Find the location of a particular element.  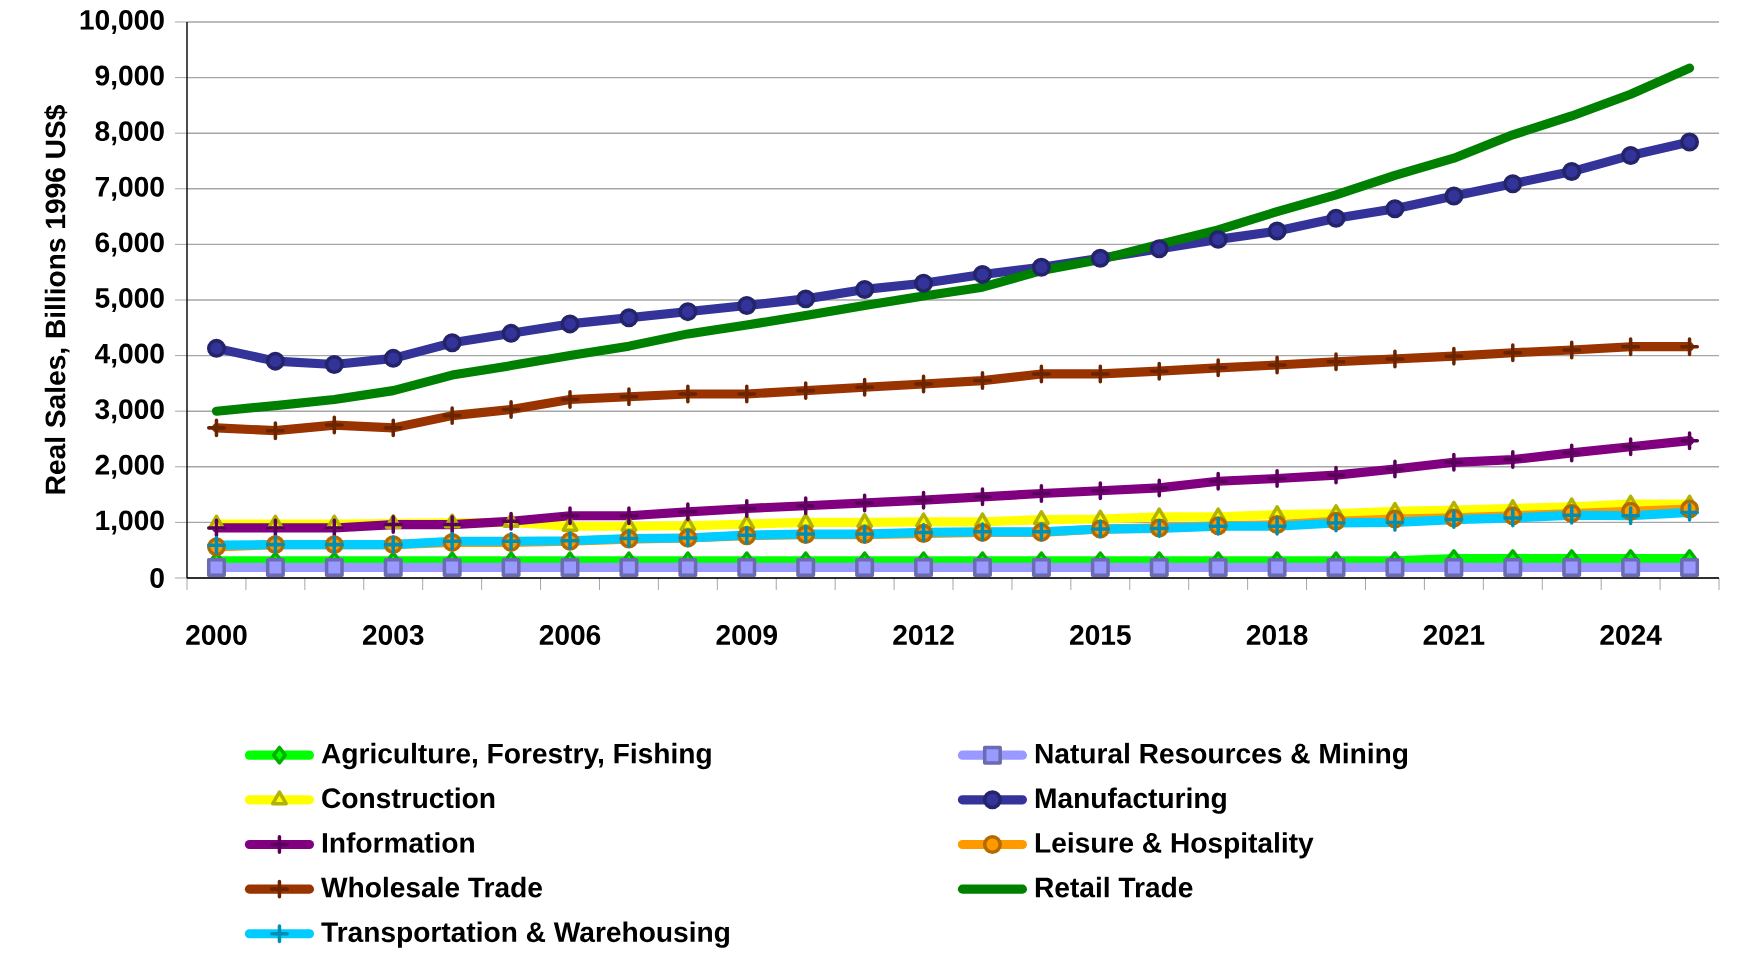

x-tick-label: 2021 is located at coordinates (1454, 635).